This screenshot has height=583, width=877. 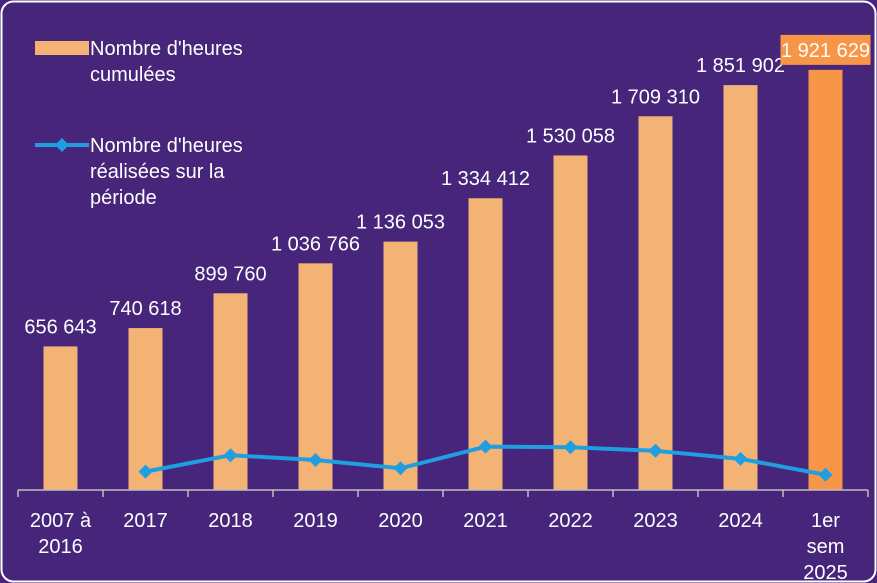 What do you see at coordinates (315, 521) in the screenshot?
I see `x-tick-label: 2019` at bounding box center [315, 521].